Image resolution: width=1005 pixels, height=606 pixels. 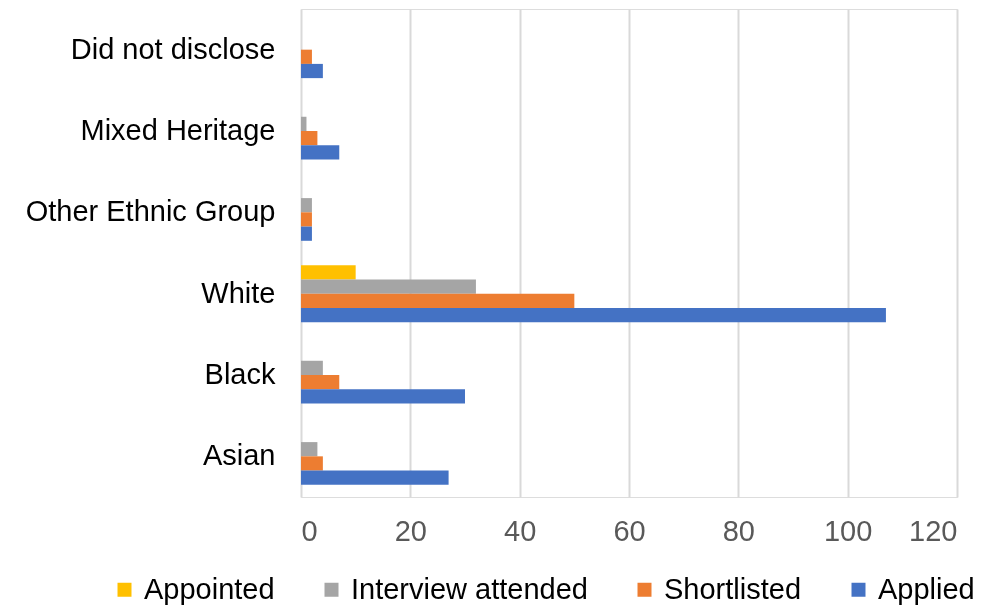 What do you see at coordinates (926, 588) in the screenshot?
I see `legend-label: Applied` at bounding box center [926, 588].